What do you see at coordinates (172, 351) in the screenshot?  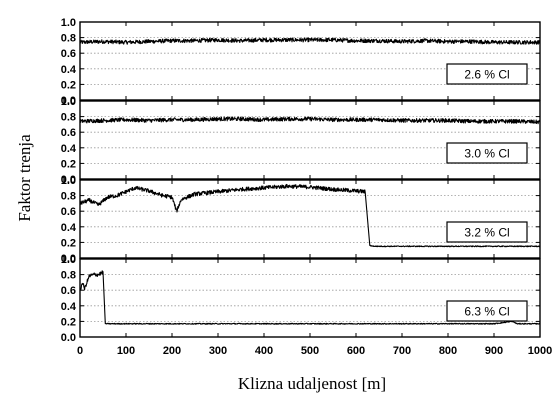 I see `x-tick-label: 200` at bounding box center [172, 351].